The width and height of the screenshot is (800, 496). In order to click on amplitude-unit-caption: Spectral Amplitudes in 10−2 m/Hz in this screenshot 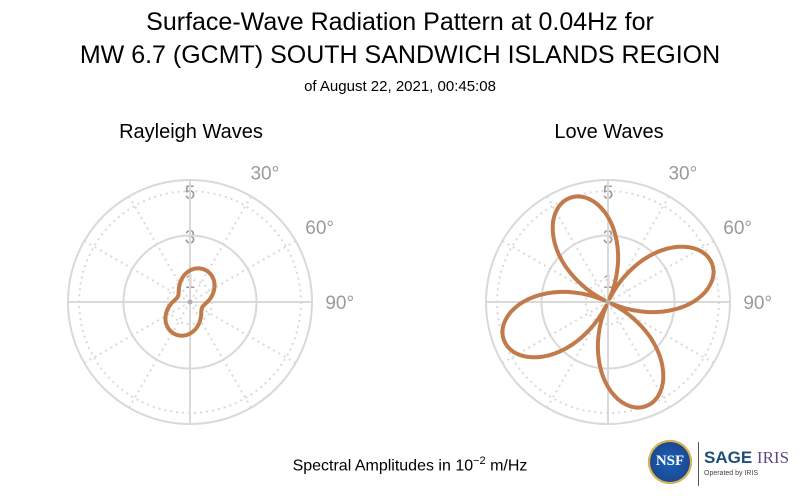, I will do `click(410, 465)`.